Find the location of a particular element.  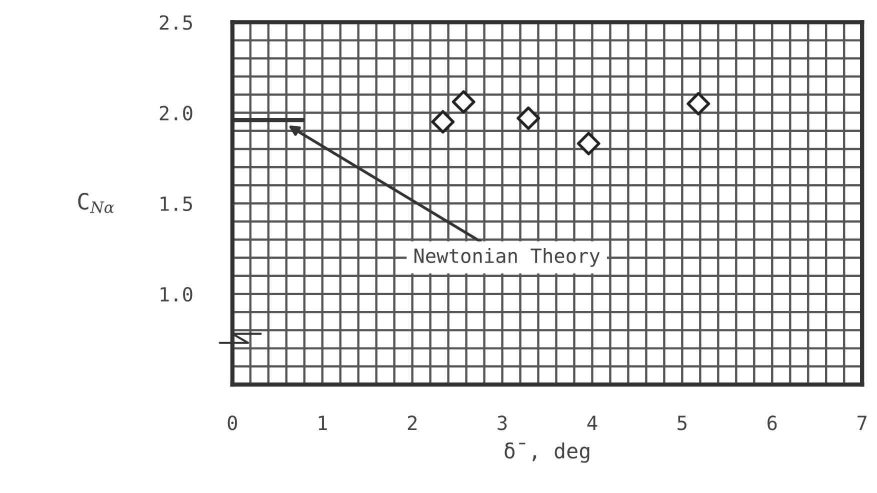

x-tick-label: 0 is located at coordinates (232, 423).